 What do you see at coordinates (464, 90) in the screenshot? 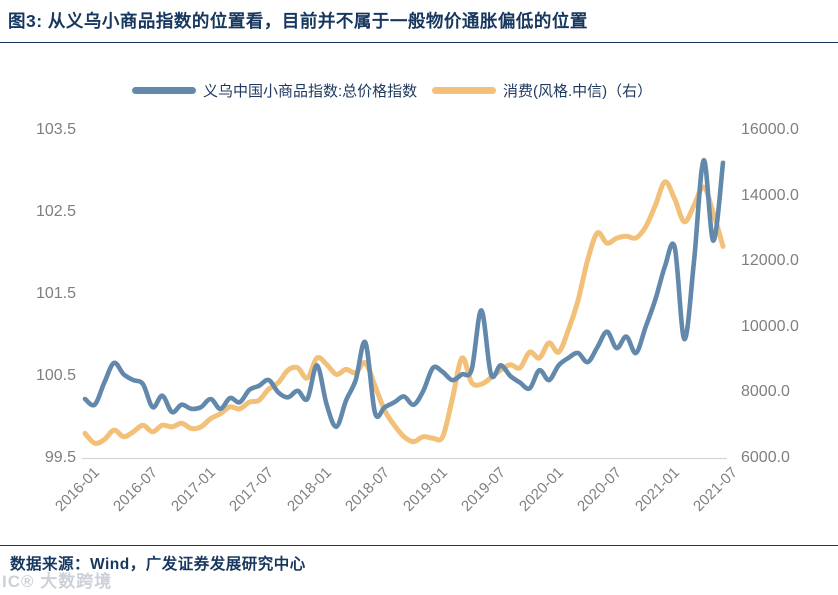
I see `consumption-series-swatch` at bounding box center [464, 90].